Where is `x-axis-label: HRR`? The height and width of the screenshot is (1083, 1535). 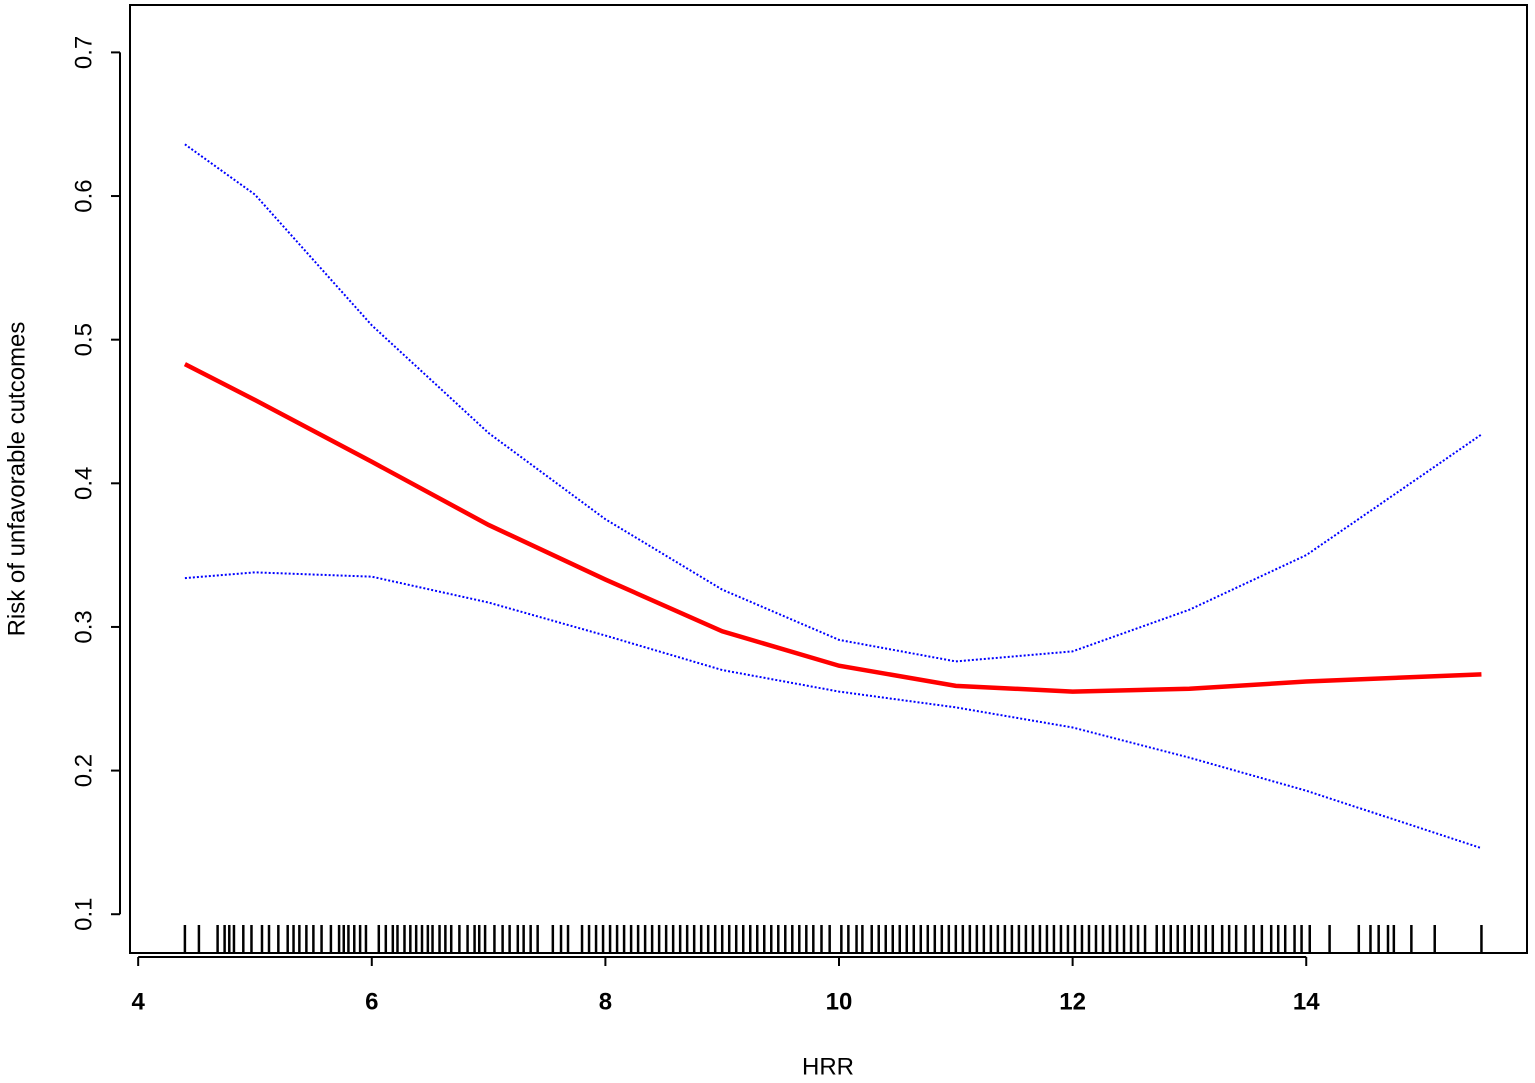
x-axis-label: HRR is located at coordinates (828, 1066).